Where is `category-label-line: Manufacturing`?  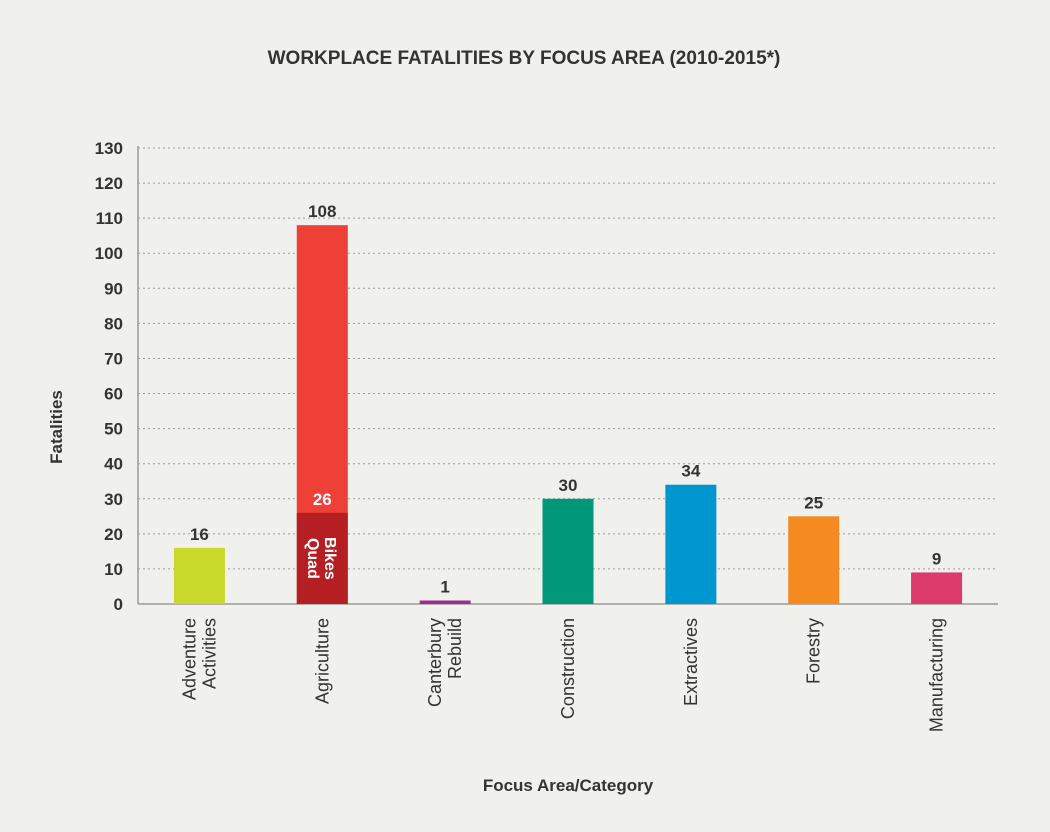
category-label-line: Manufacturing is located at coordinates (937, 675).